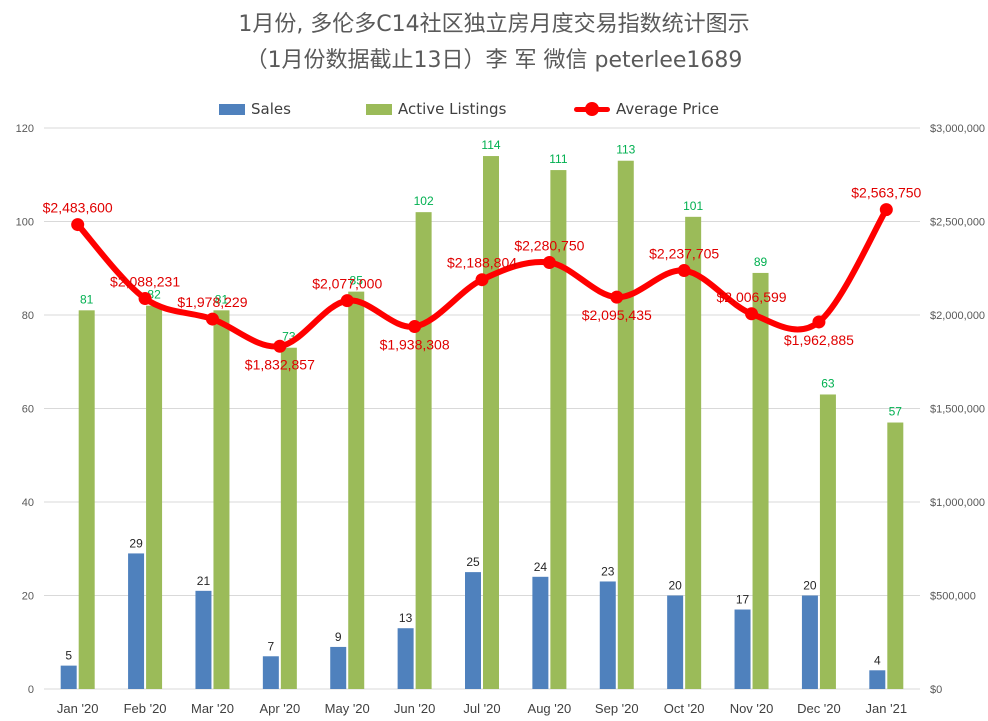 This screenshot has height=721, width=988. Describe the element at coordinates (338, 637) in the screenshot. I see `data-label-sales: 9` at that location.